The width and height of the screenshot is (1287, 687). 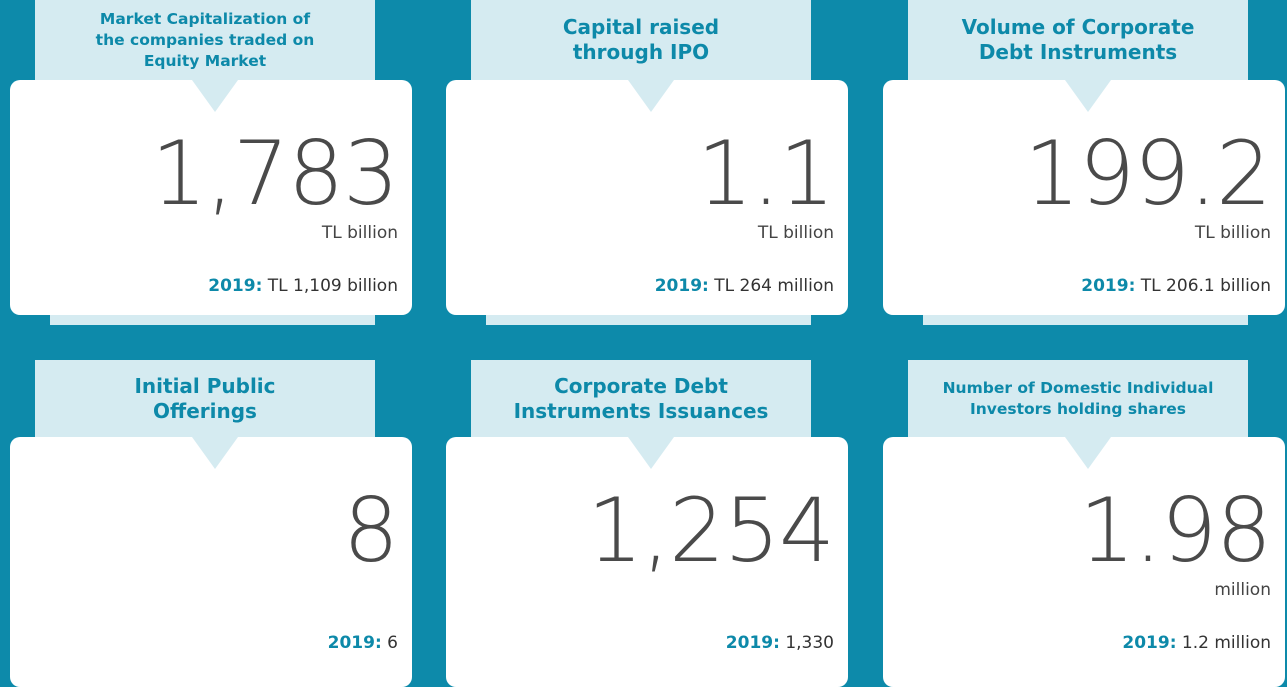 I want to click on value: 1,254, so click(x=711, y=530).